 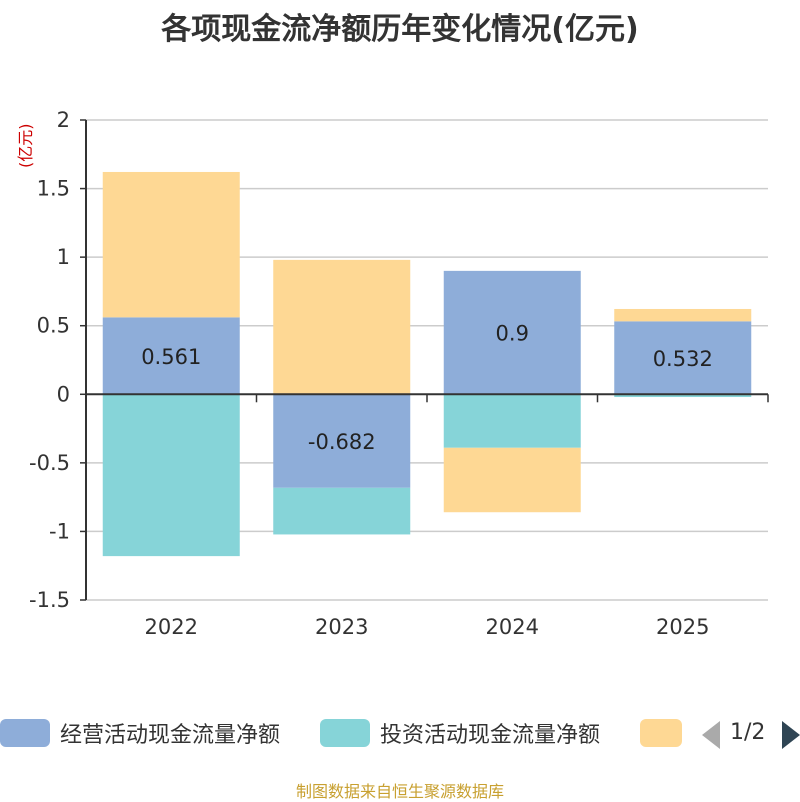 I want to click on x-tick-label-2025: 2025, so click(x=682, y=627).